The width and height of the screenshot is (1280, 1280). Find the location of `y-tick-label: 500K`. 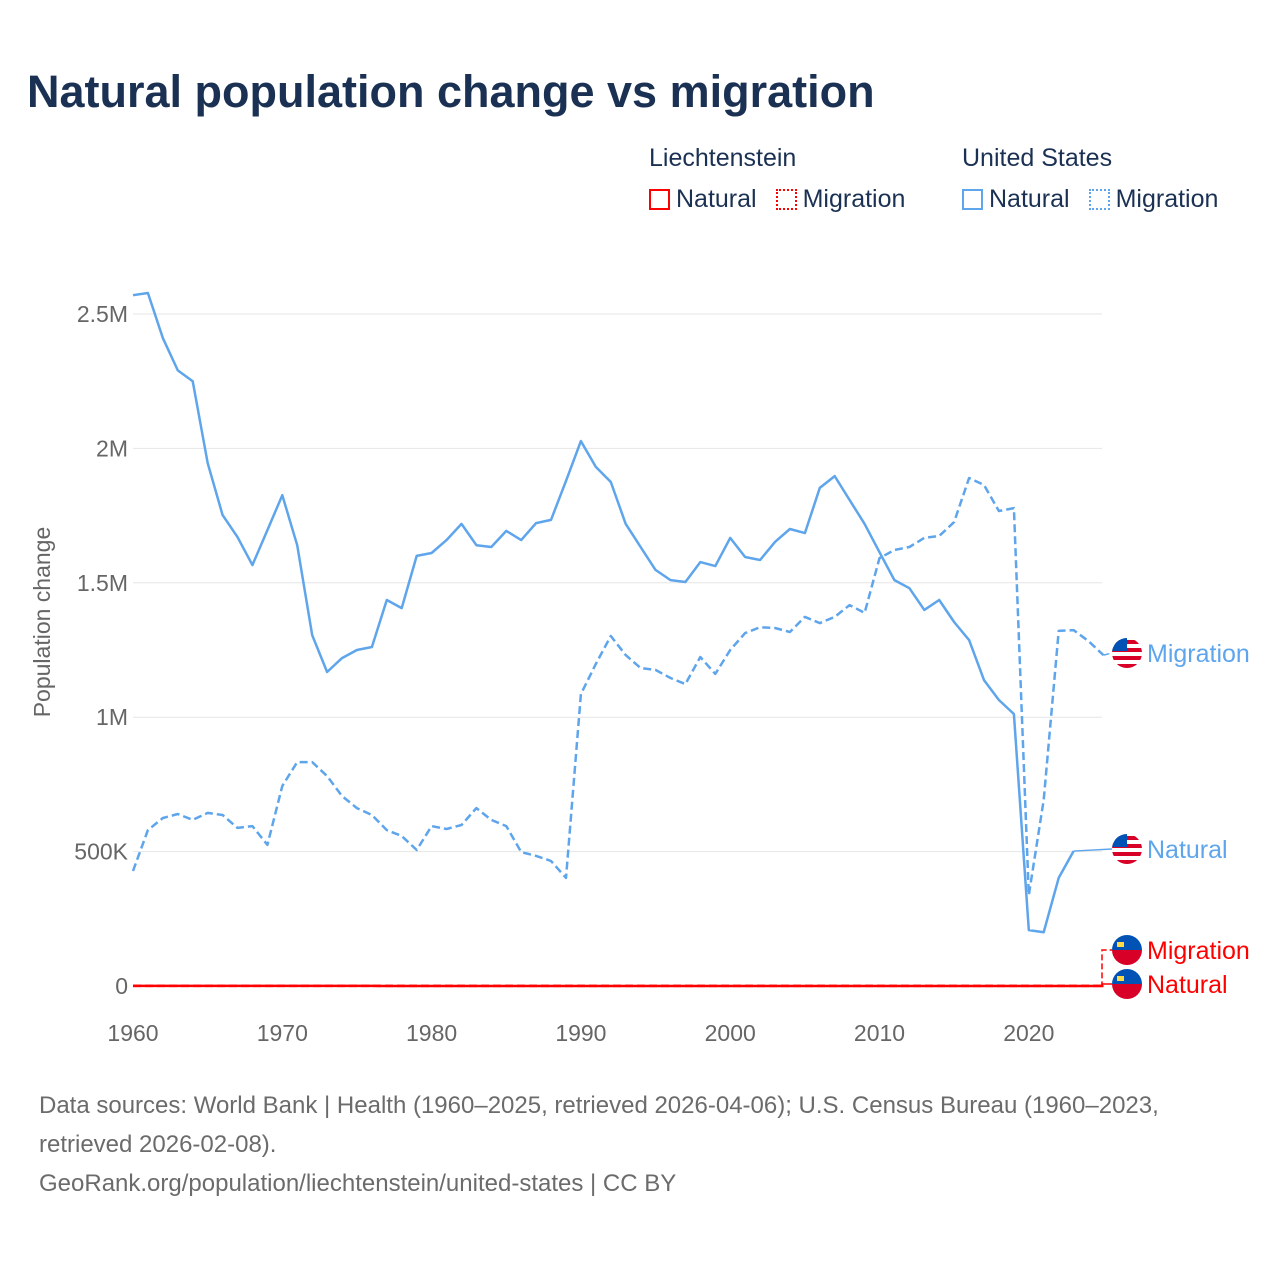

y-tick-label: 500K is located at coordinates (101, 852).